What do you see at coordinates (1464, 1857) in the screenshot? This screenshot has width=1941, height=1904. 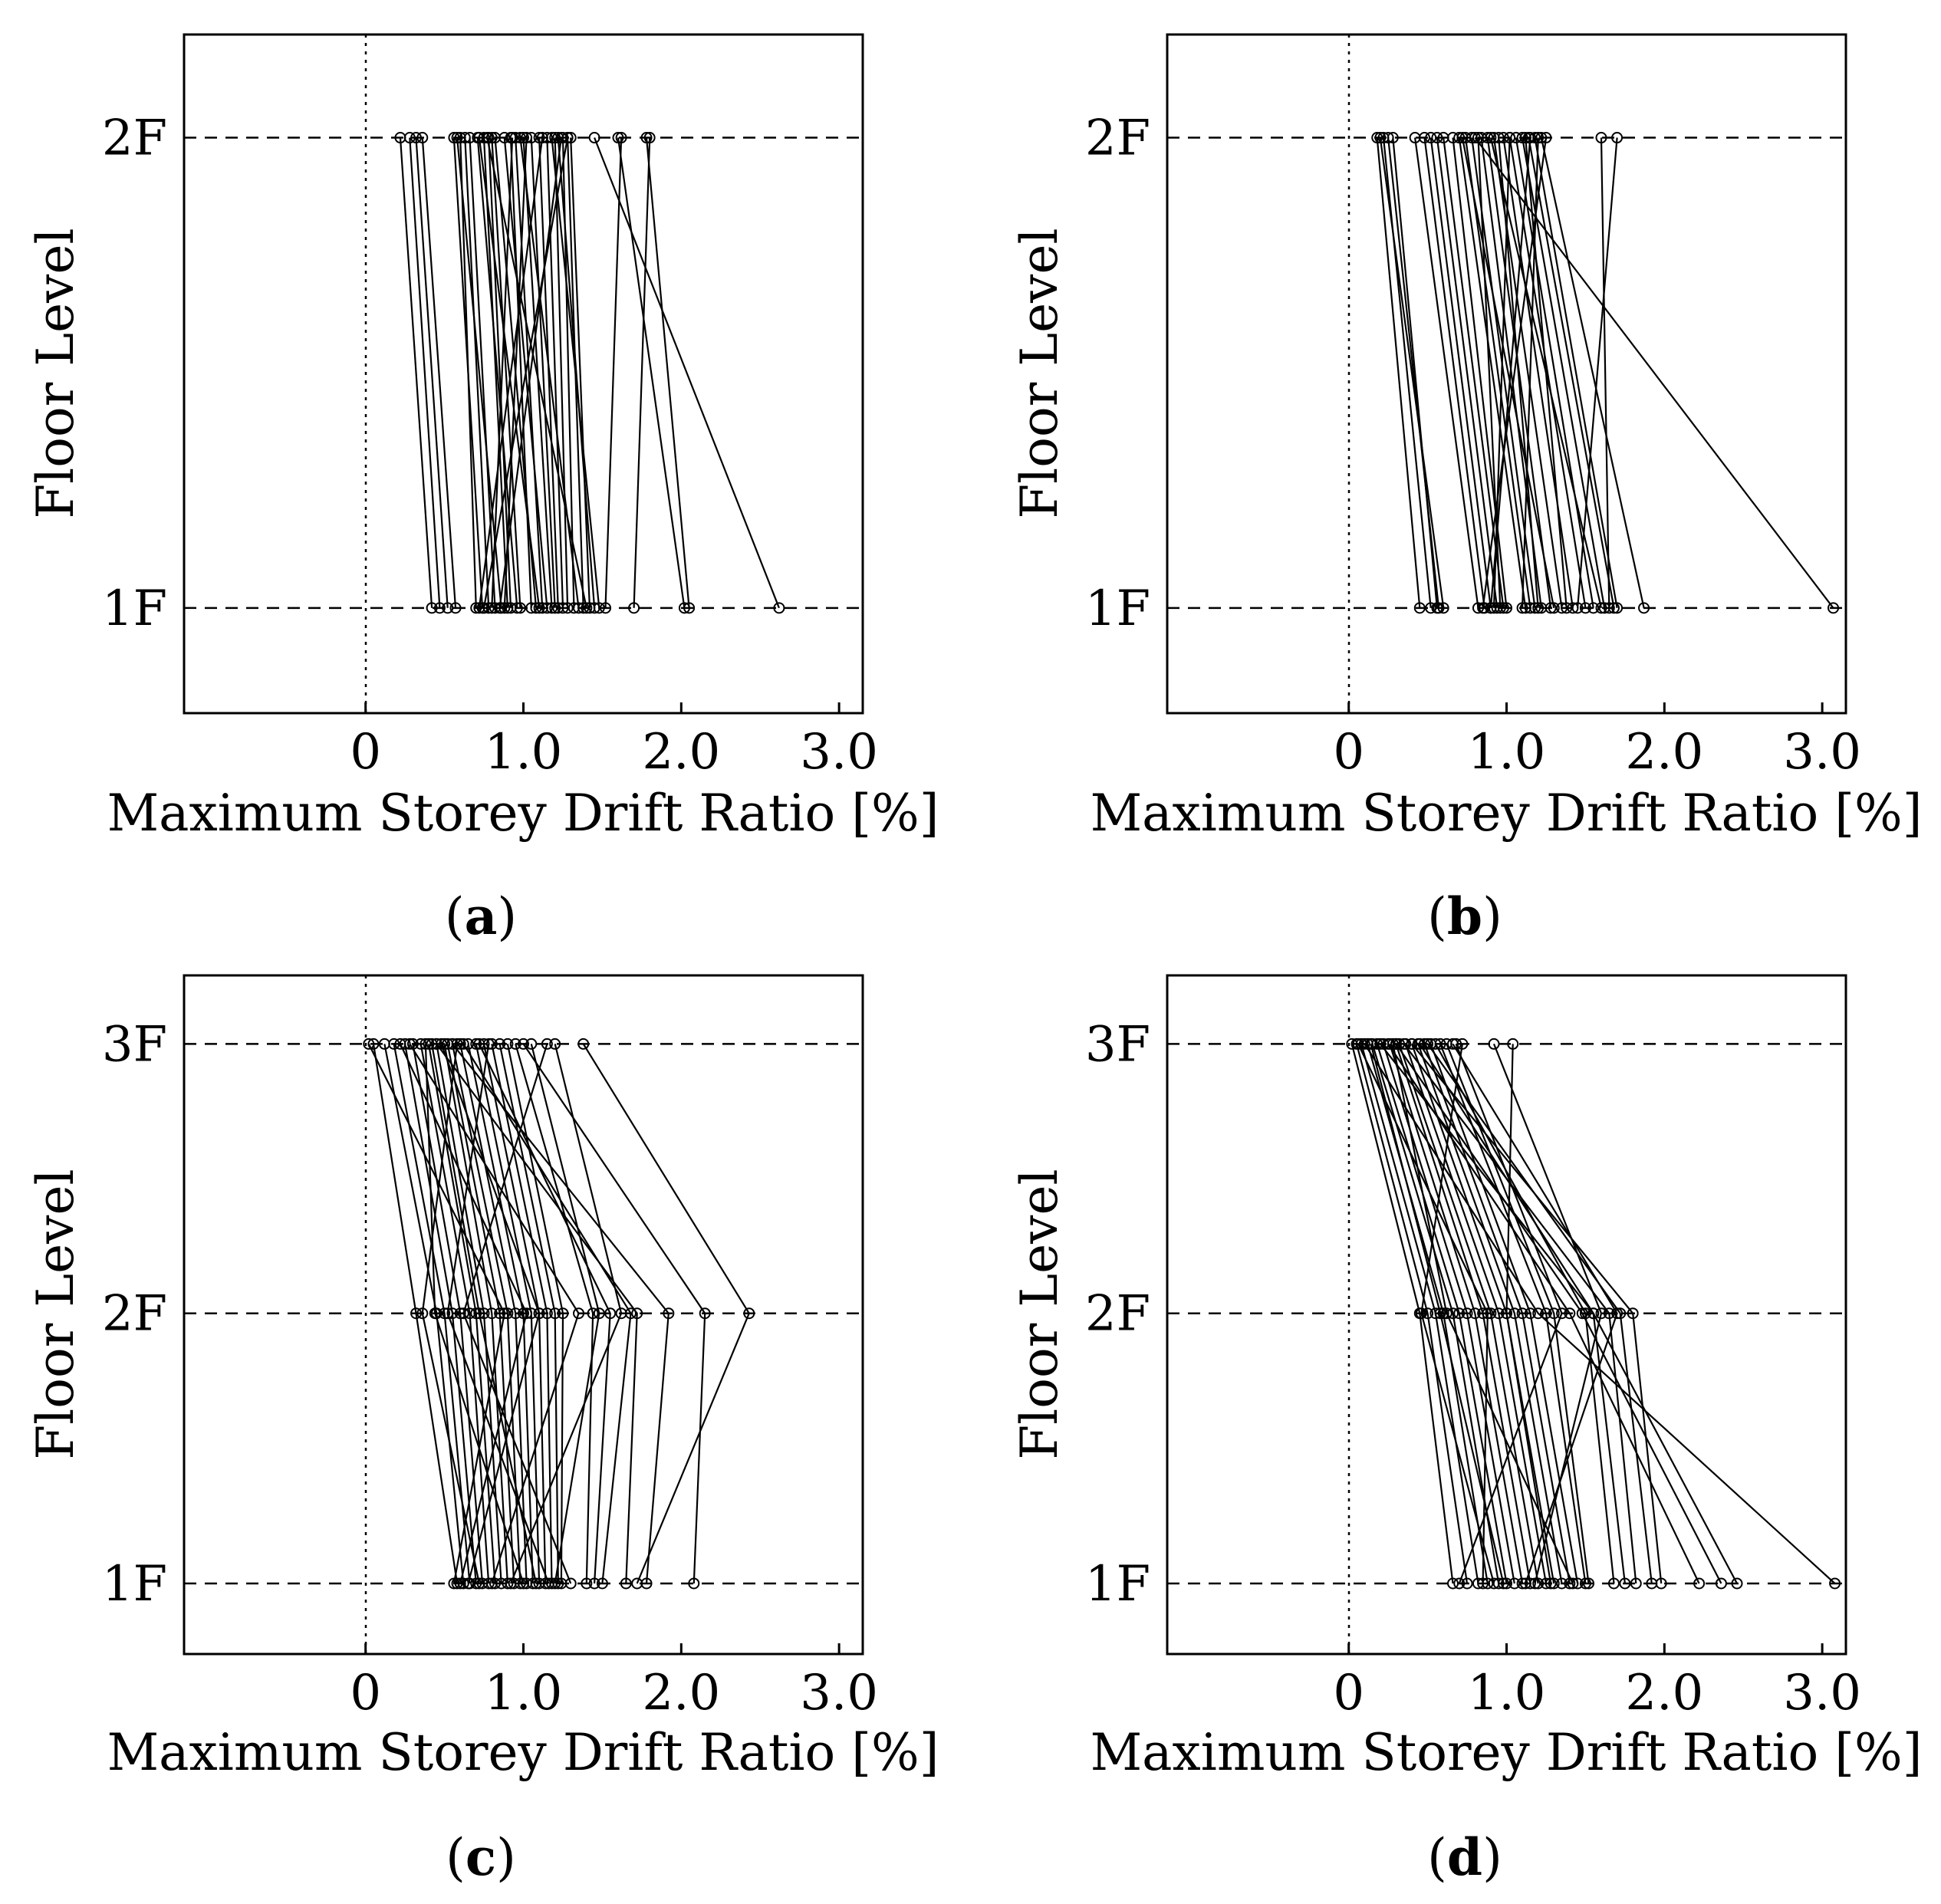 I see `panel-caption: (d)` at bounding box center [1464, 1857].